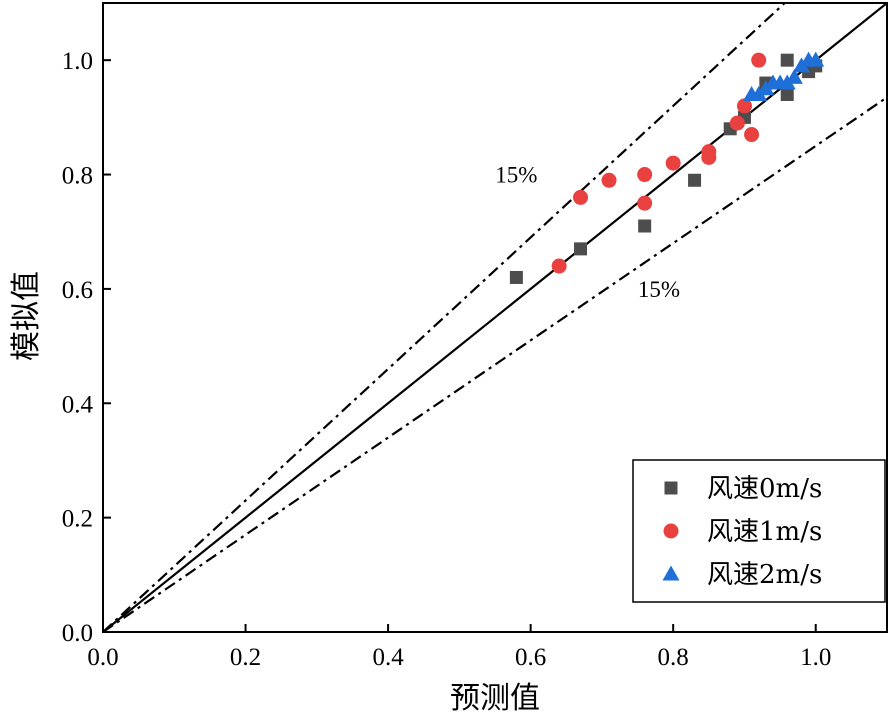 Image resolution: width=890 pixels, height=717 pixels. Describe the element at coordinates (495, 698) in the screenshot. I see `x-axis-title: 预测值` at that location.